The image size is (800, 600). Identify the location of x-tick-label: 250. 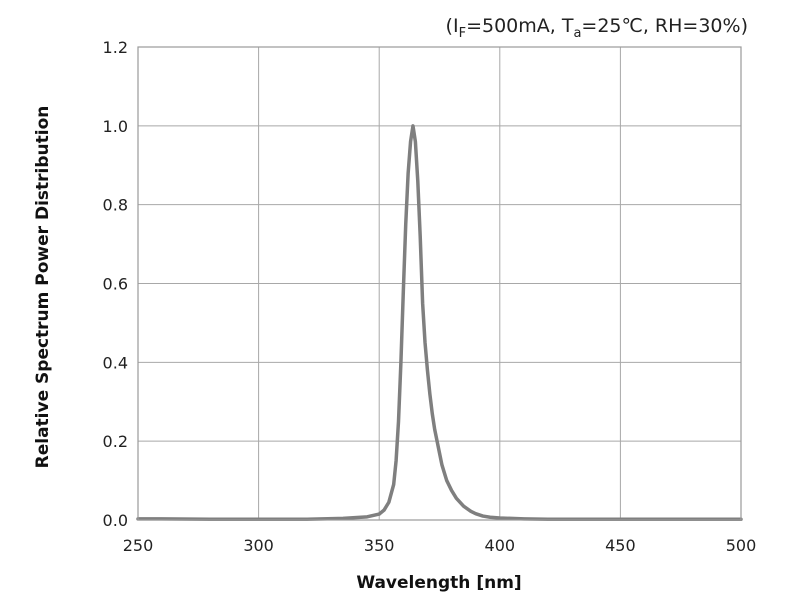
(138, 545).